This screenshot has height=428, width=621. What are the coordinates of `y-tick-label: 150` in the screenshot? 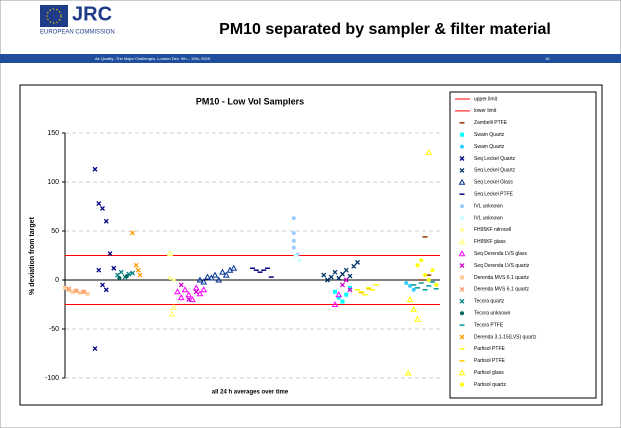 It's located at (53, 133).